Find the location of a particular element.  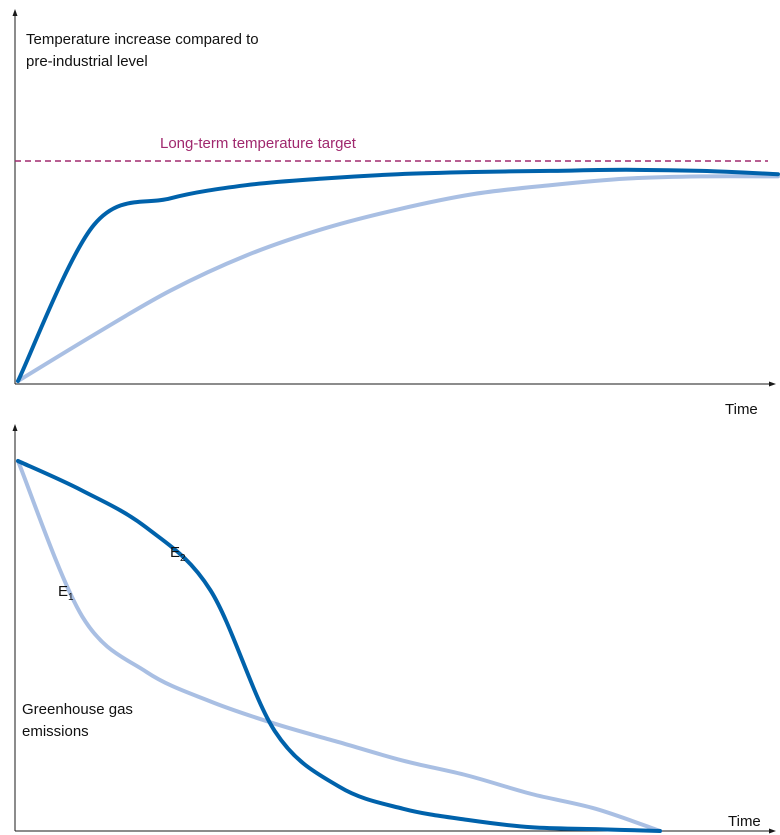

bottom-y-axis-label-line2: emissions is located at coordinates (55, 731).